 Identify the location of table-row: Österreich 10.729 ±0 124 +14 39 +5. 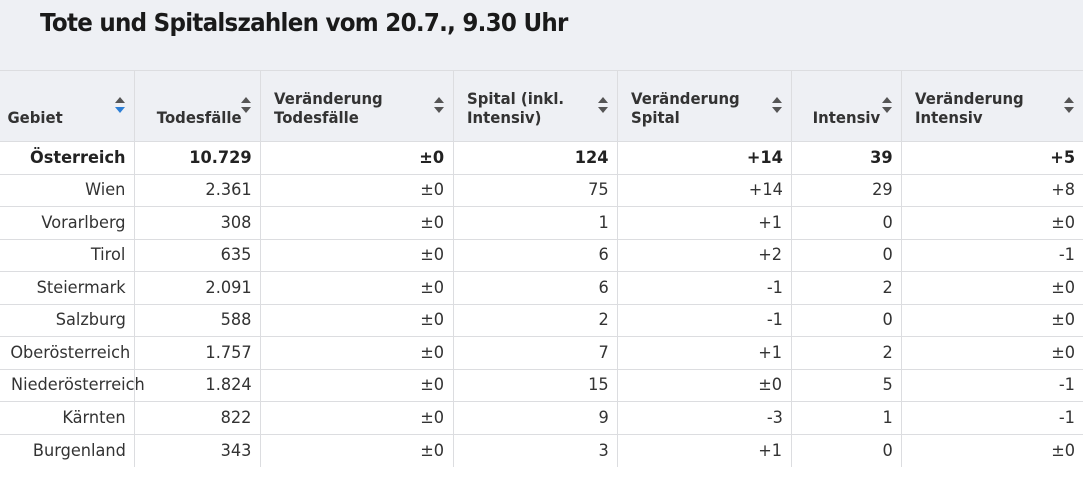
(541, 157).